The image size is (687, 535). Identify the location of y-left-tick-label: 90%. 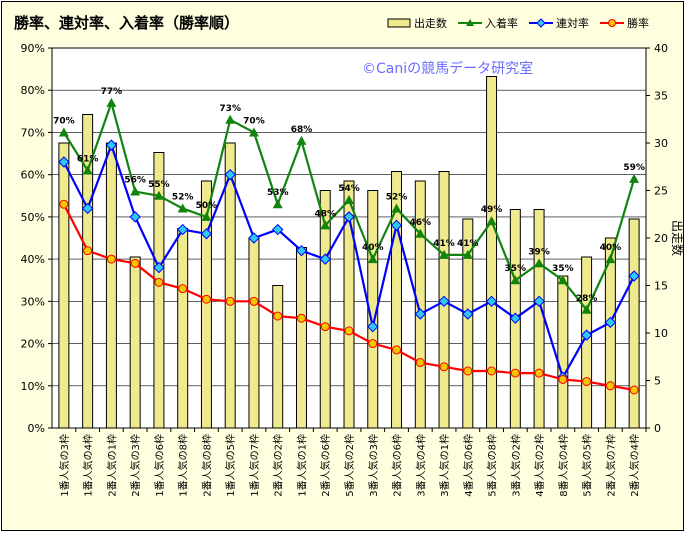
(33, 48).